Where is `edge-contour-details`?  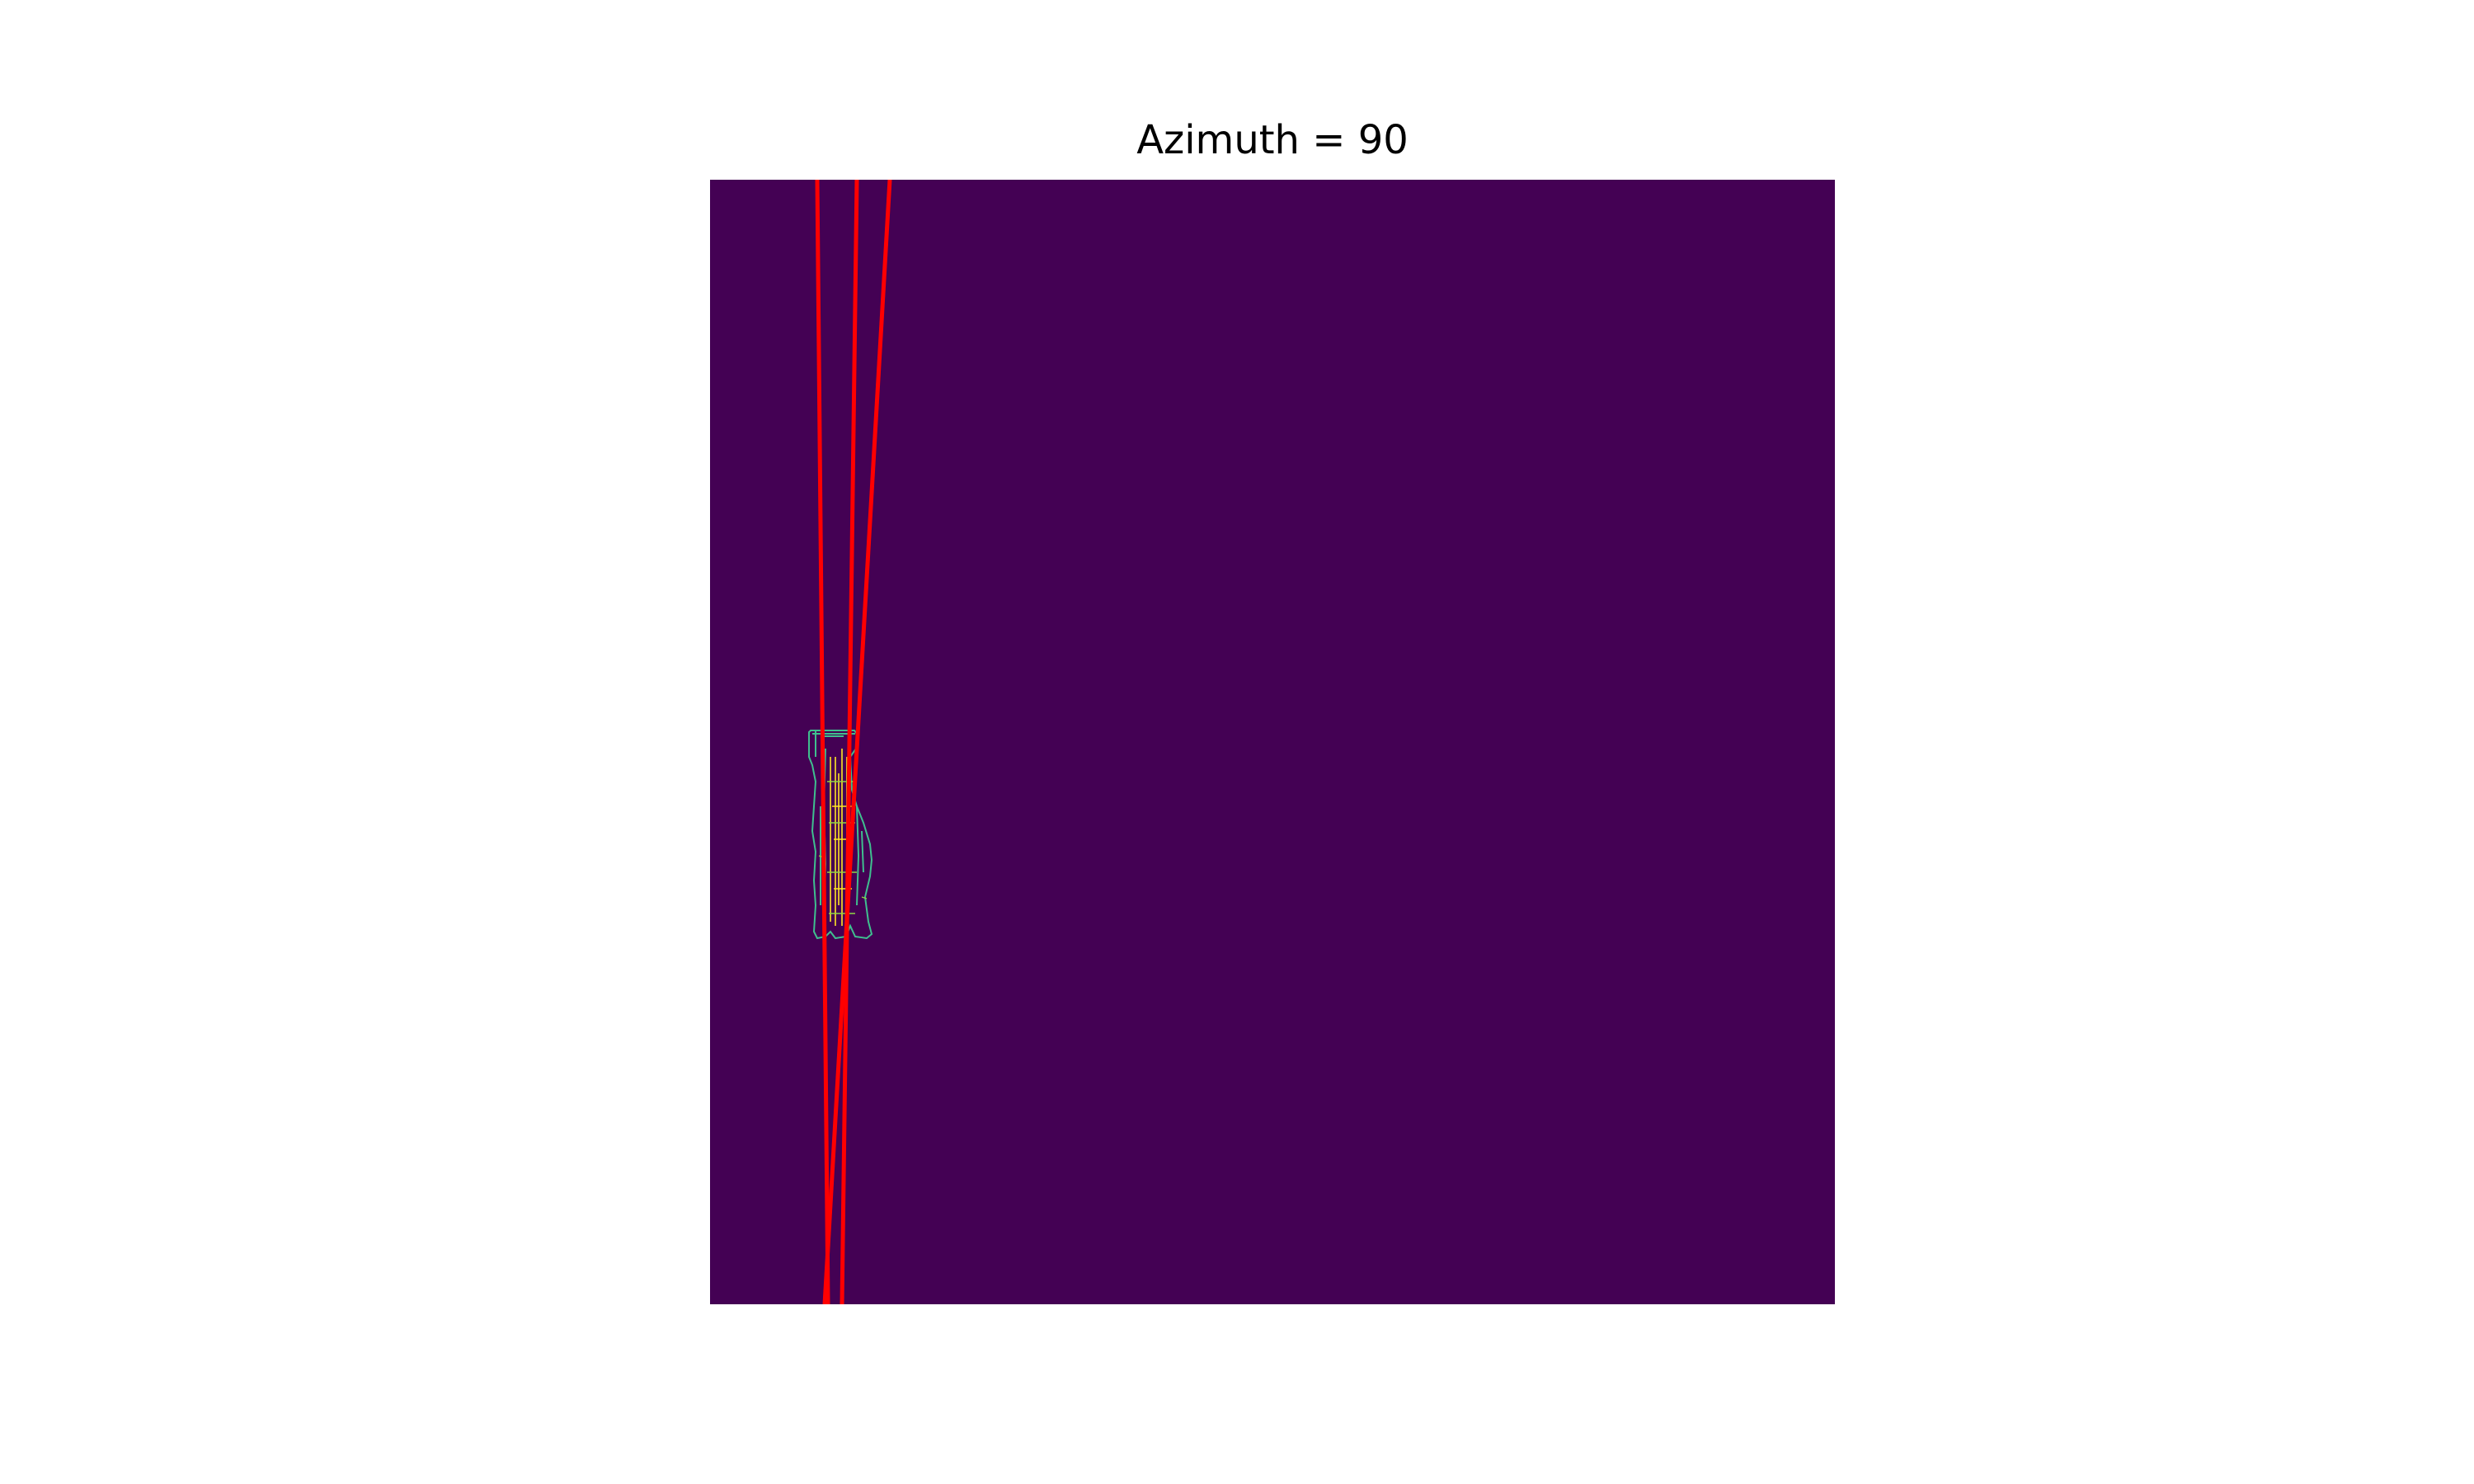
edge-contour-details is located at coordinates (843, 847).